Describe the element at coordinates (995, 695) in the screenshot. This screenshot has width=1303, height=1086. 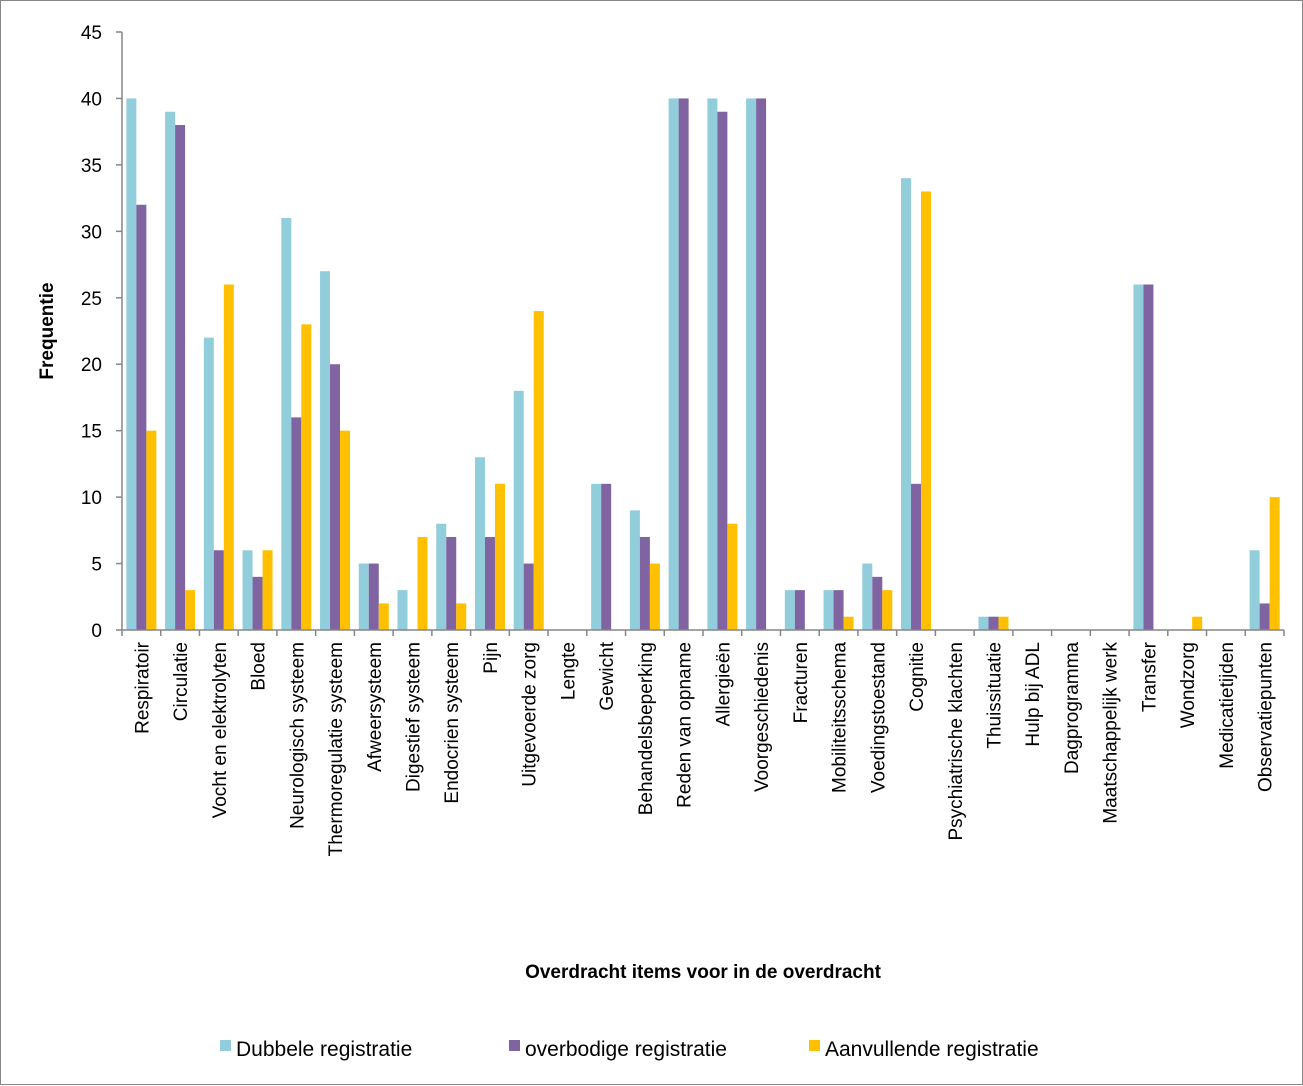
I see `x-tick-label: Thuissituatie` at that location.